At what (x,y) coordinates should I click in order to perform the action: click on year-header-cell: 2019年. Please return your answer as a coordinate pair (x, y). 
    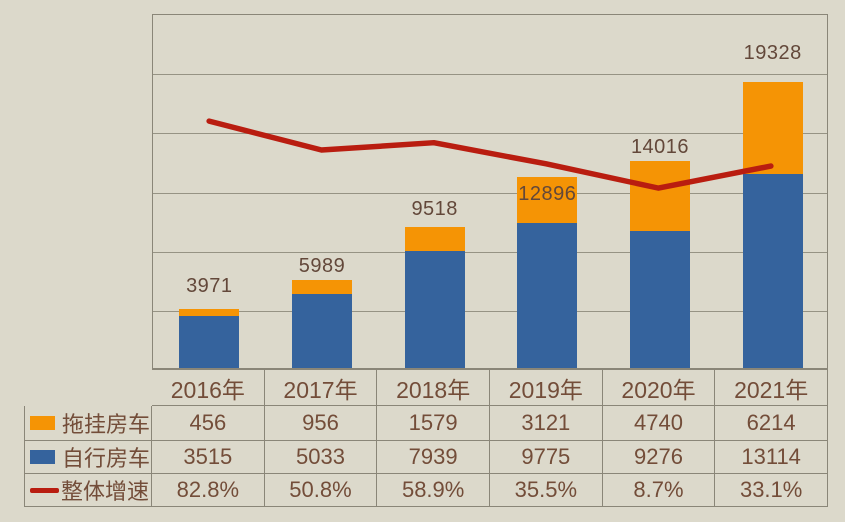
    Looking at the image, I should click on (546, 387).